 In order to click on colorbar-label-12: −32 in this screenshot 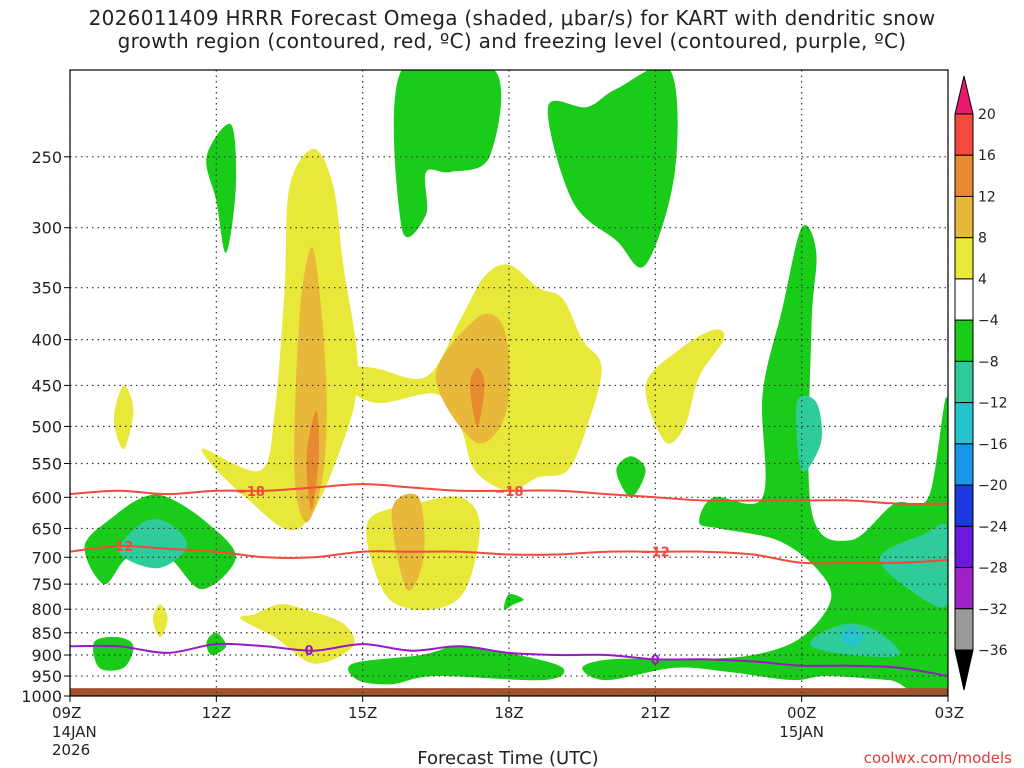, I will do `click(993, 610)`.